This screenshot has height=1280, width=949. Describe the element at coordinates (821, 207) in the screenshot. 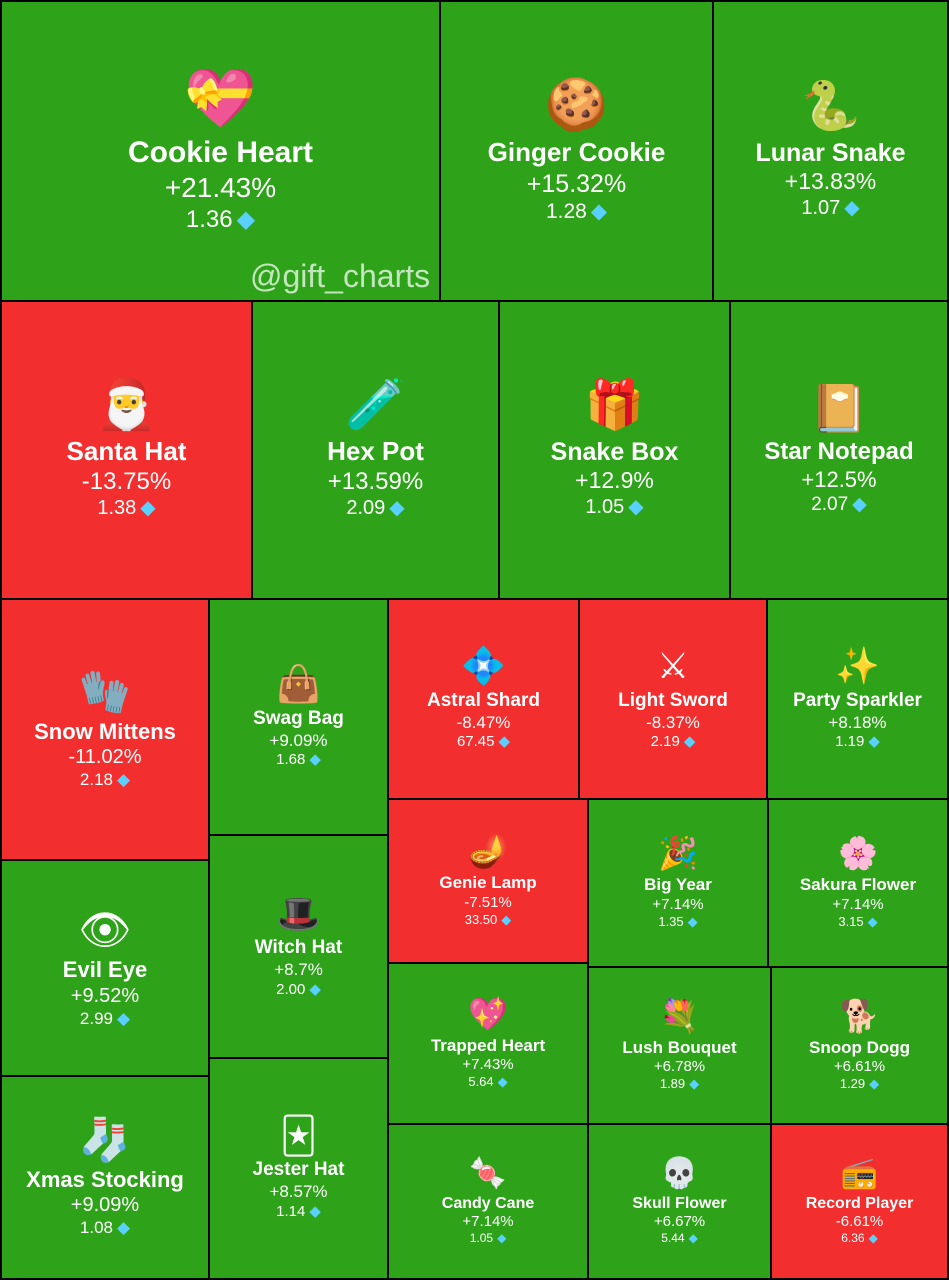

I see `tile-price-value: 1.07` at that location.